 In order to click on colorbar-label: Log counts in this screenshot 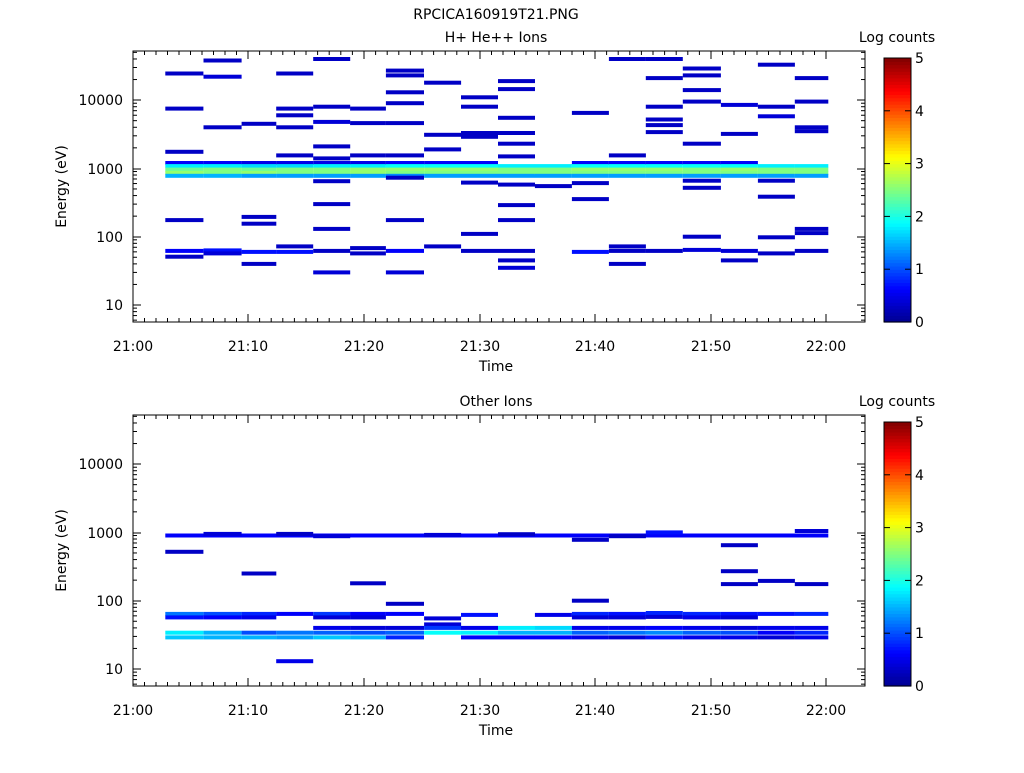, I will do `click(897, 38)`.